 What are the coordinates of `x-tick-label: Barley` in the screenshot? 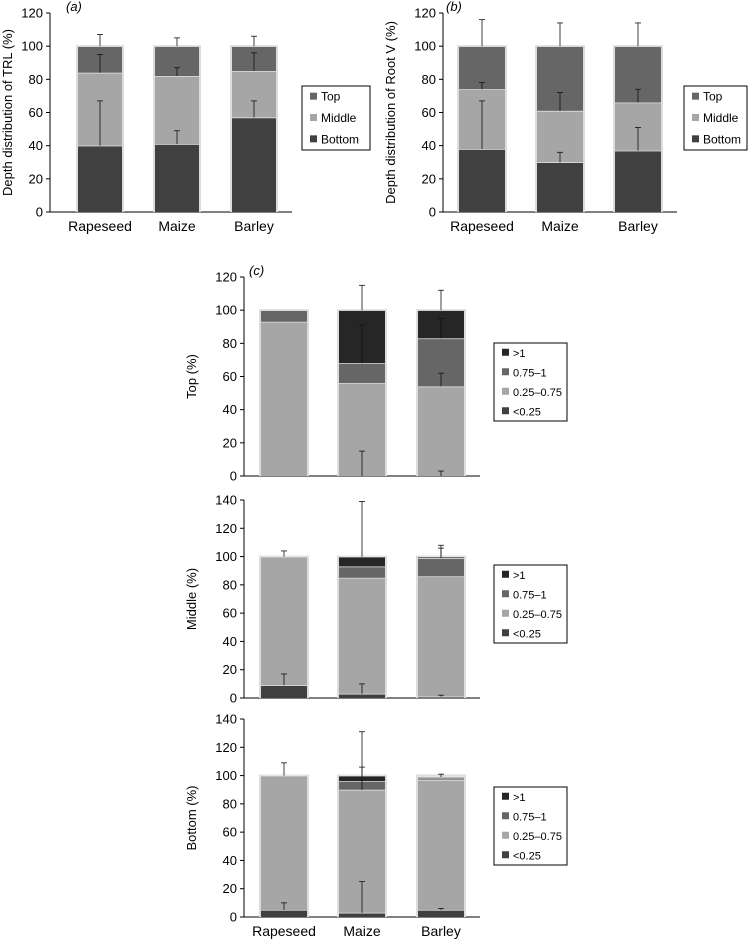 It's located at (254, 226).